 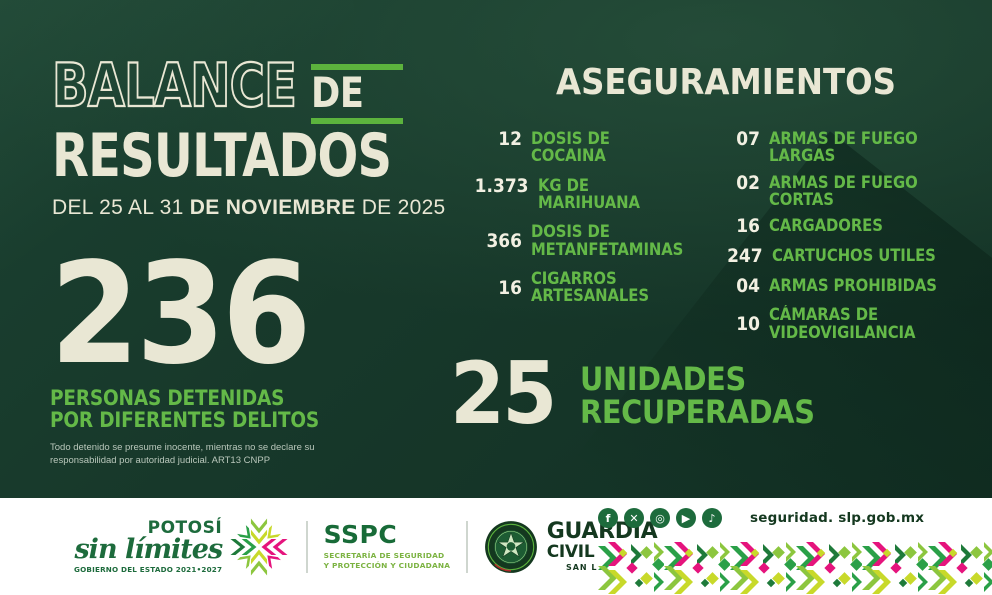 I want to click on seizure-item: 07 ARMAS DE FUEGO LARGAS, so click(x=853, y=147).